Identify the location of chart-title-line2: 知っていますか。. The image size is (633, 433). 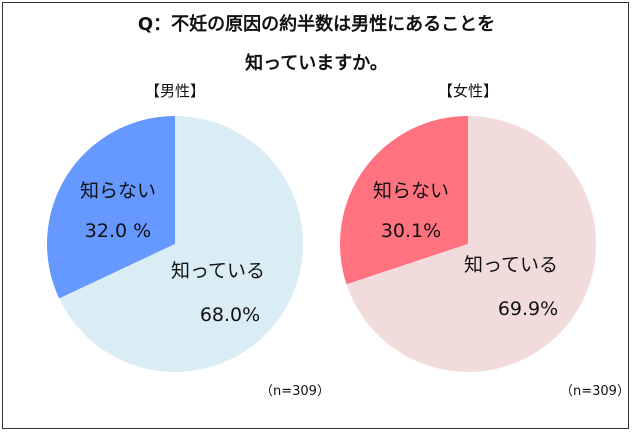
(316, 63).